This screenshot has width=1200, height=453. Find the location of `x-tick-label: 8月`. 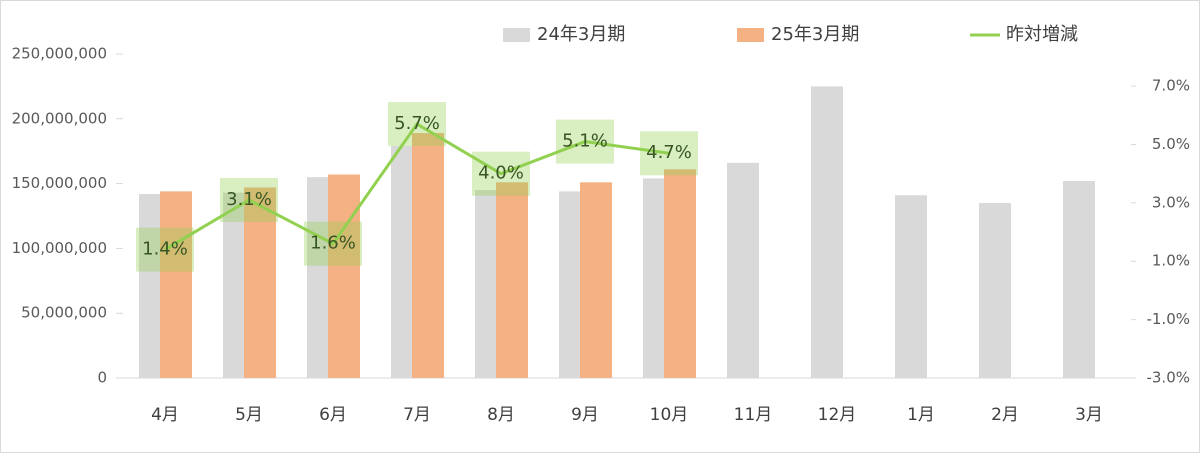

x-tick-label: 8月 is located at coordinates (501, 415).